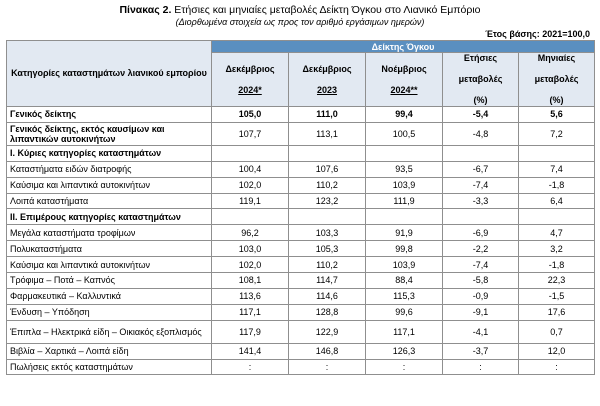 The width and height of the screenshot is (600, 406). I want to click on row-label: Γενικός δείκτης, so click(109, 114).